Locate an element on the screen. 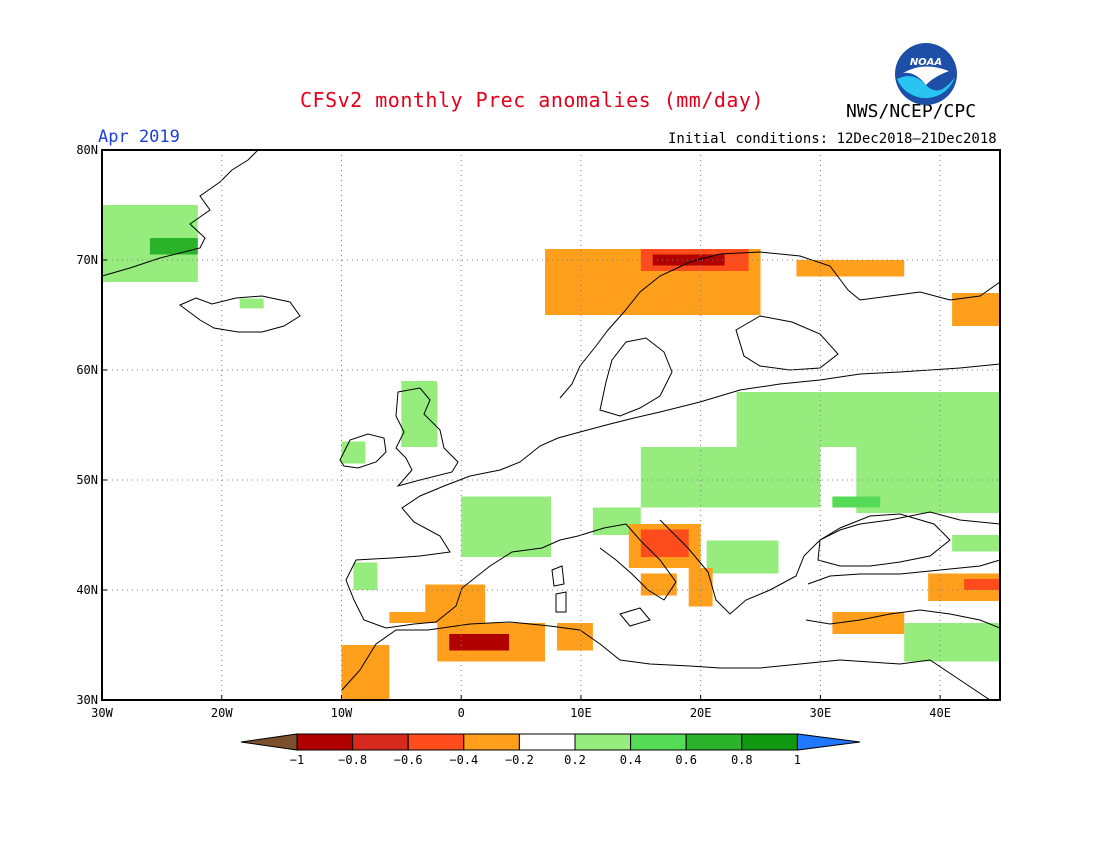 The image size is (1100, 850). longitude-label: 30E is located at coordinates (821, 713).